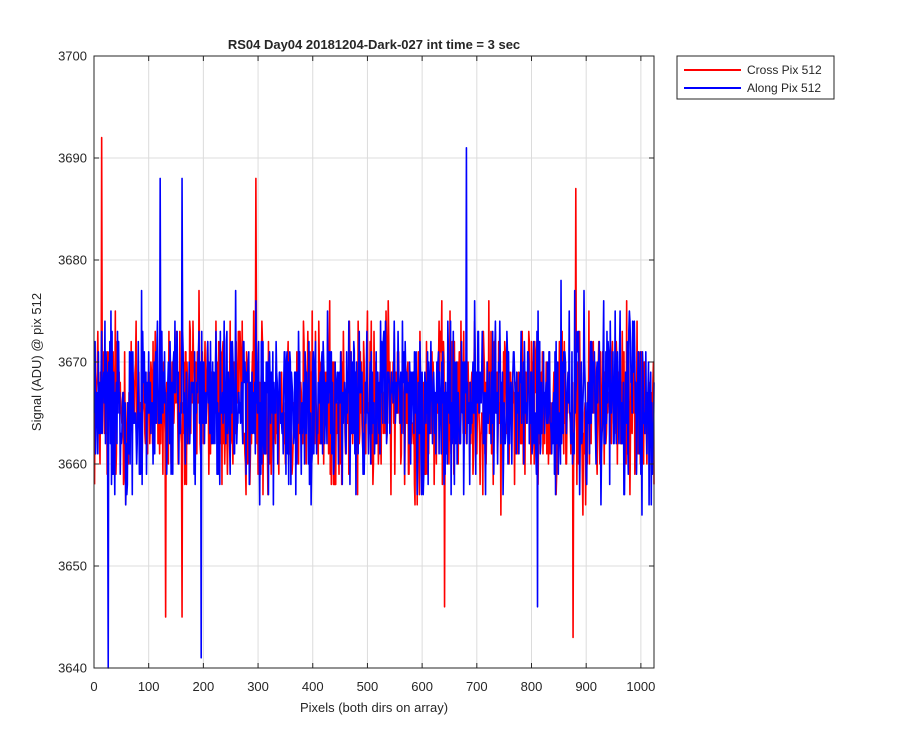 The width and height of the screenshot is (900, 750). I want to click on x-axis-label: Pixels (both dirs on array), so click(374, 707).